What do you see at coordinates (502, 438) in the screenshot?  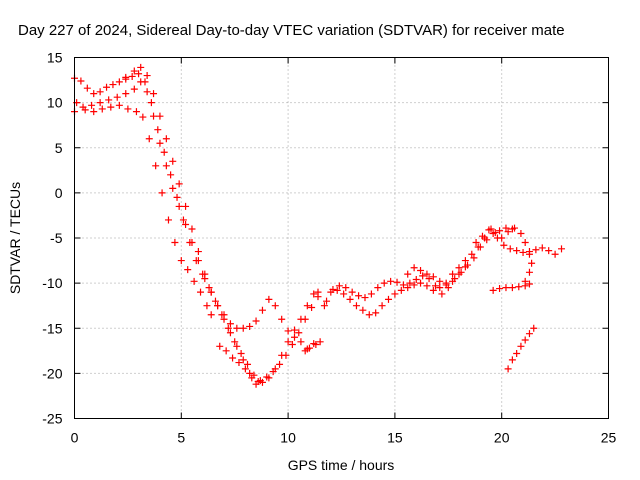 I see `x-tick-label: 20` at bounding box center [502, 438].